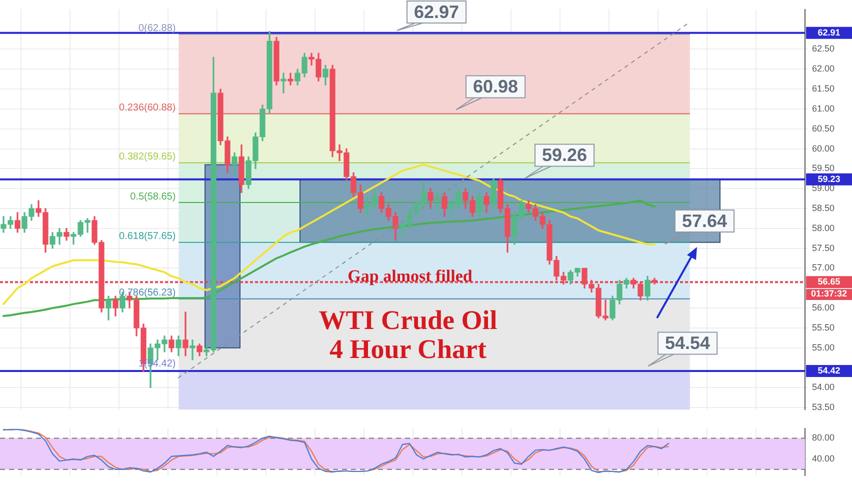 The width and height of the screenshot is (852, 485). I want to click on y-tick-label: 53.50, so click(823, 407).